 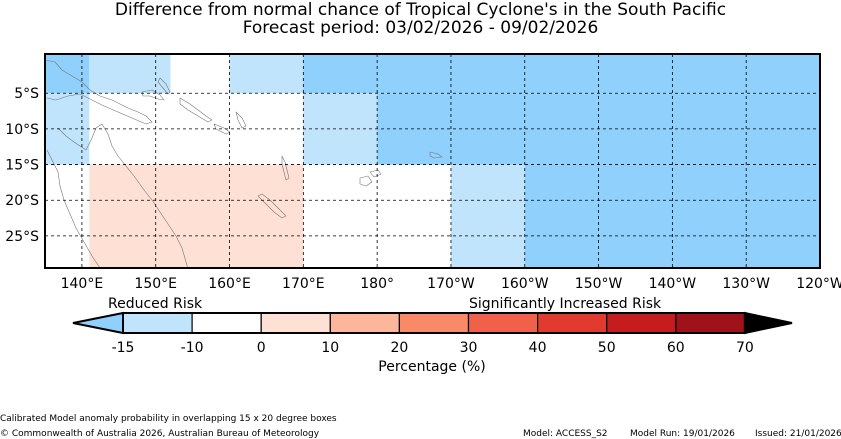 I want to click on new-caledonia-coast, so click(x=272, y=206).